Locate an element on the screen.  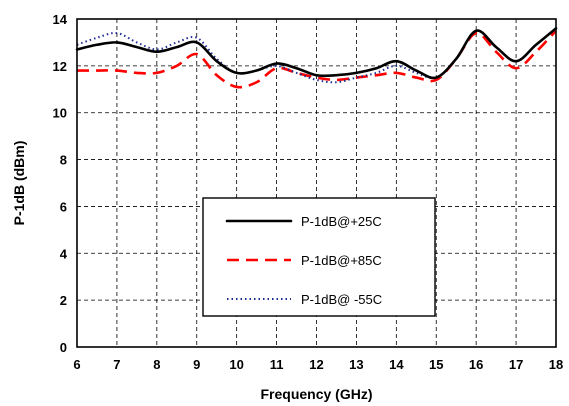
y-tick-label: 12 is located at coordinates (60, 66).